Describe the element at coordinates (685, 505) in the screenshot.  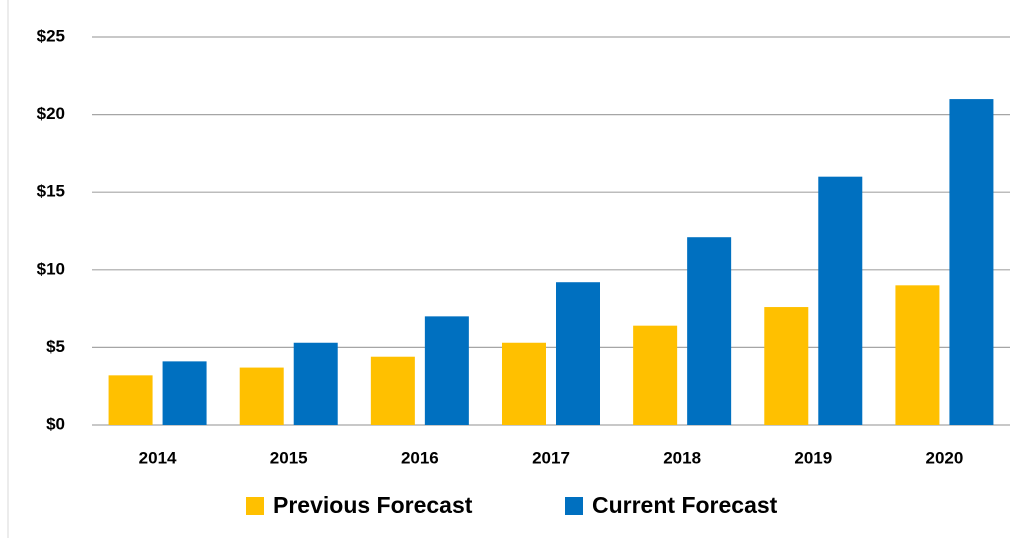
I see `legend-label: Current Forecast` at that location.